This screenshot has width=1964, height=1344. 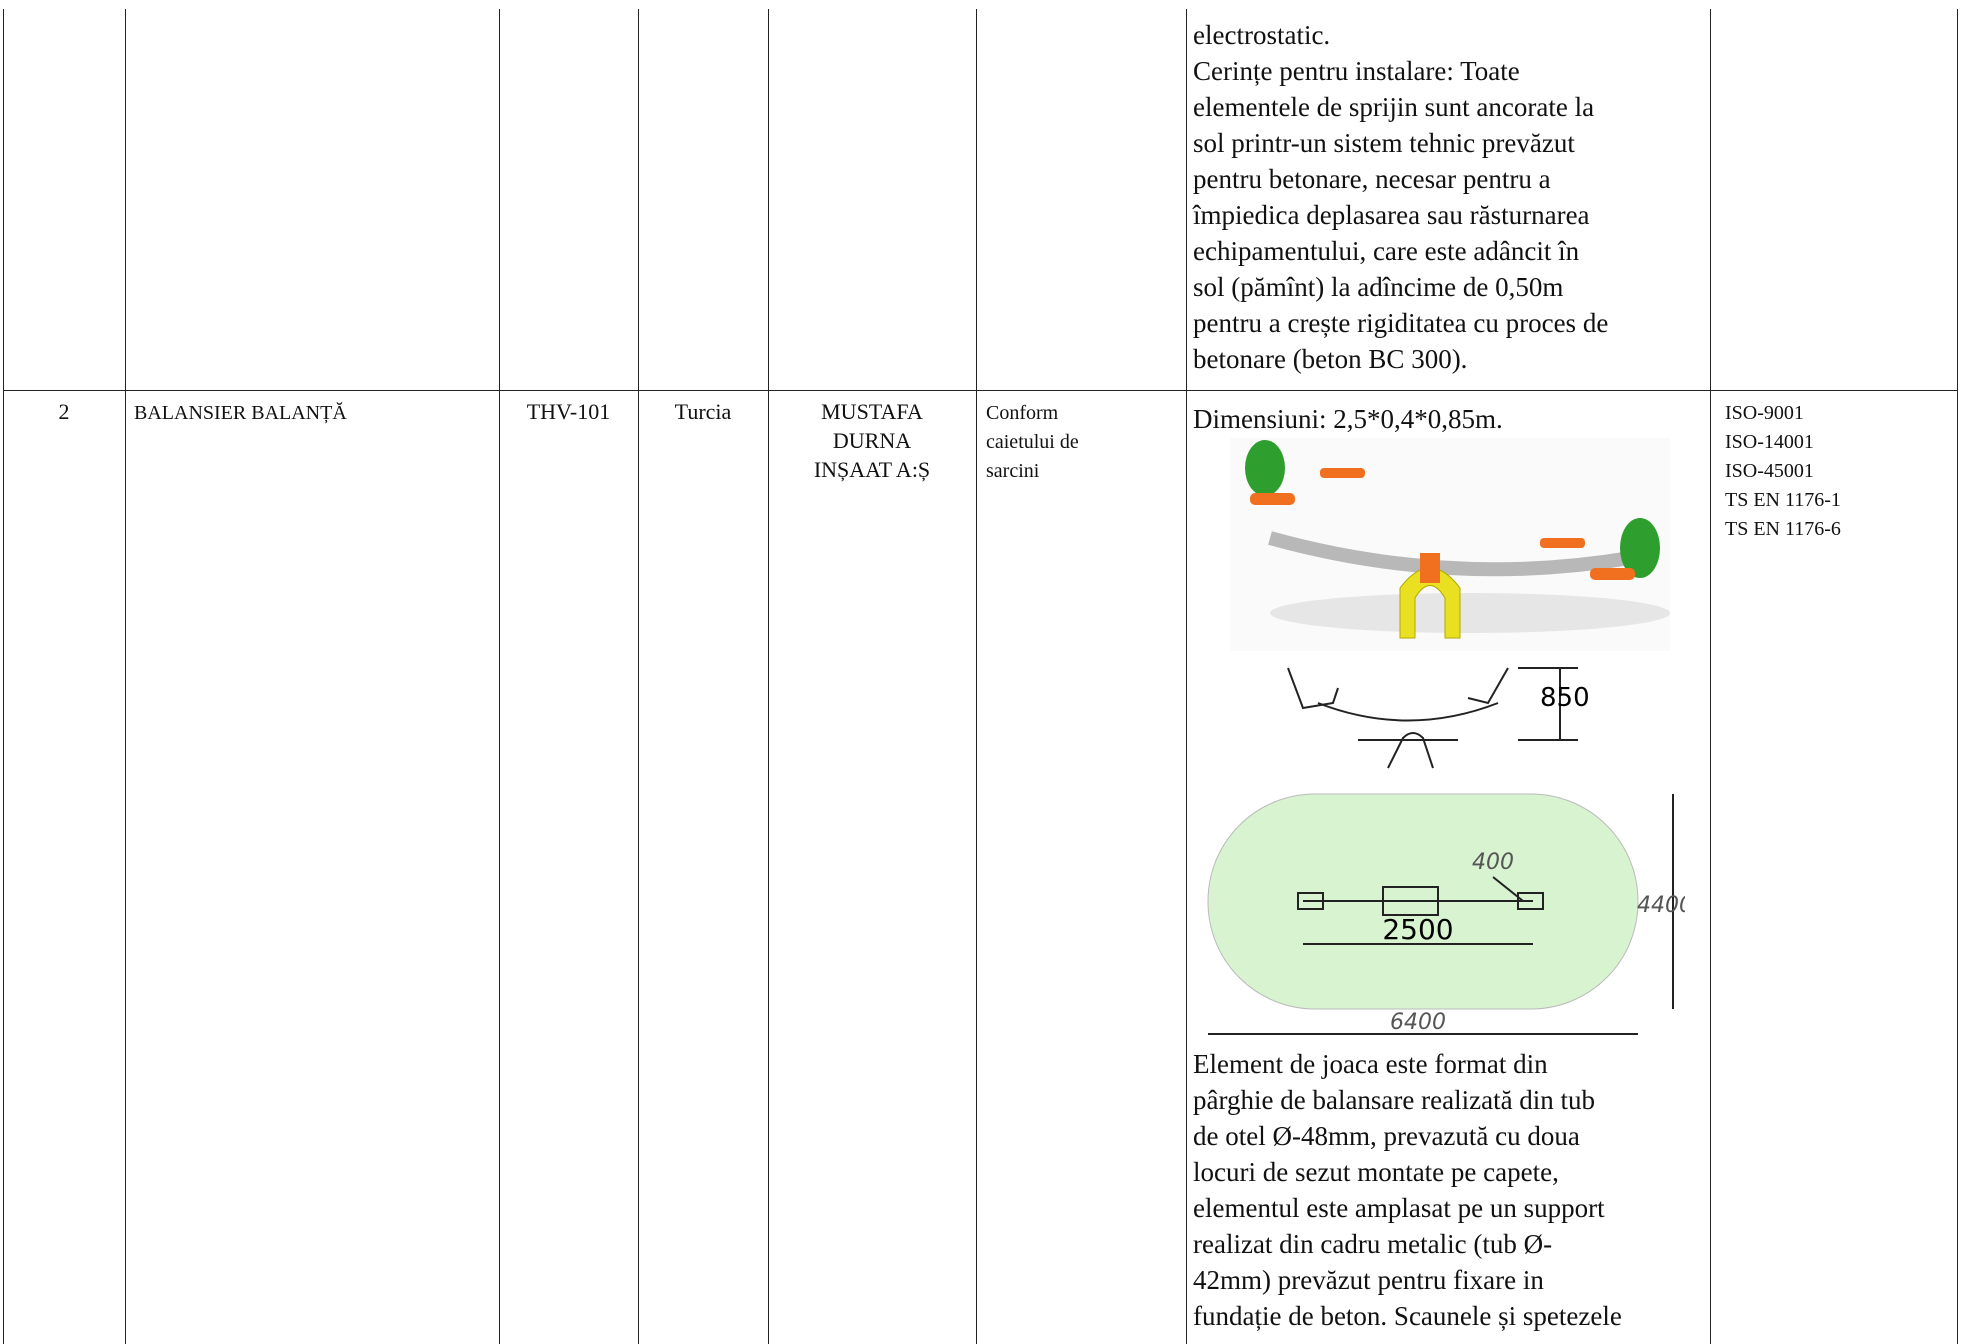 What do you see at coordinates (980, 390) in the screenshot?
I see `row-border` at bounding box center [980, 390].